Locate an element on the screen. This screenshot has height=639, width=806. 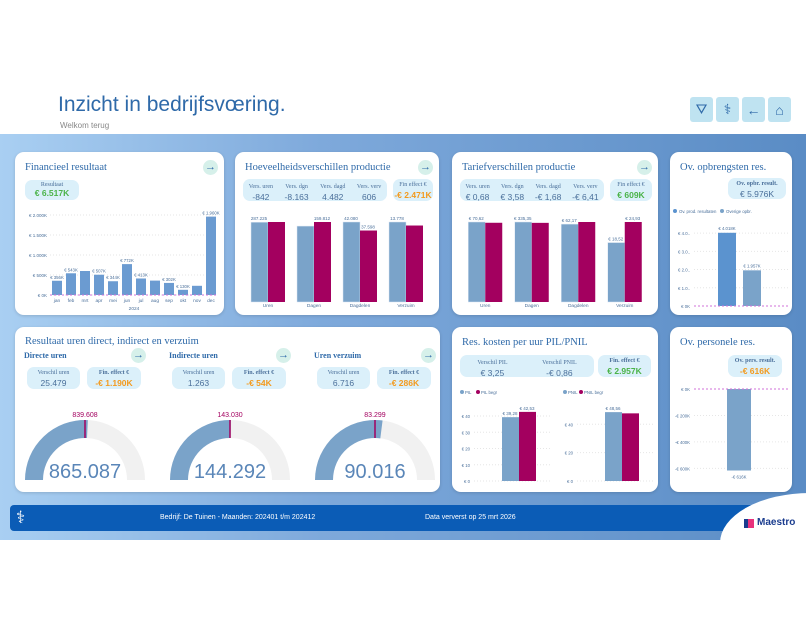
y-tick-label: € 10 is located at coordinates (466, 465).